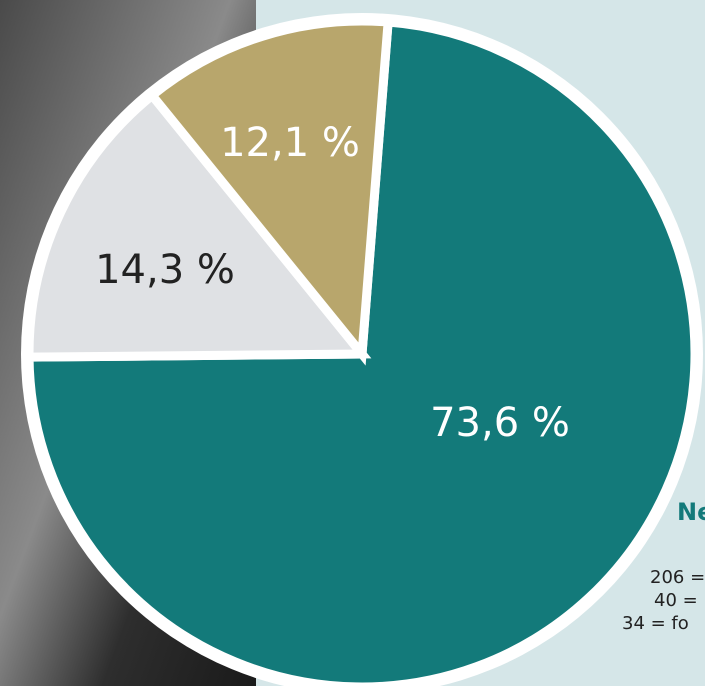  Describe the element at coordinates (691, 512) in the screenshot. I see `legend-title: Ne` at that location.